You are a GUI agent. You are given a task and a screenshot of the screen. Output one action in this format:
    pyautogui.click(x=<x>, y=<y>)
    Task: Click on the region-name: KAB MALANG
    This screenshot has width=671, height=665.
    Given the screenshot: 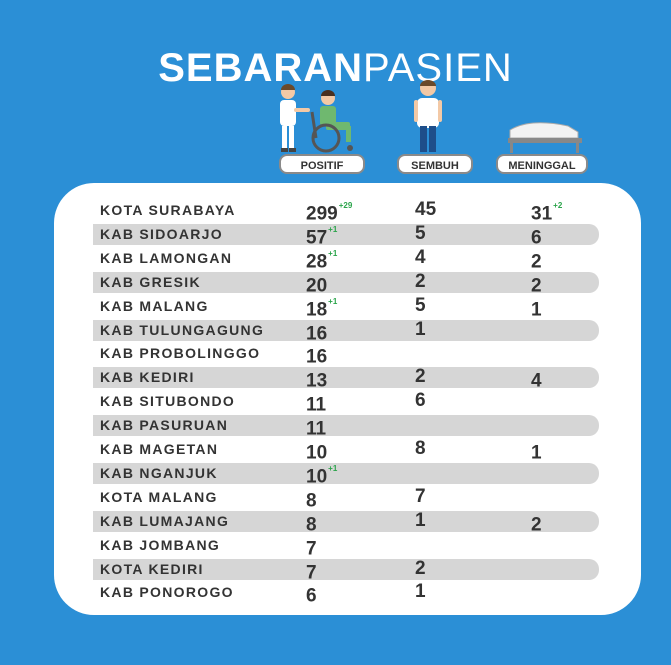 What is the action you would take?
    pyautogui.click(x=154, y=306)
    